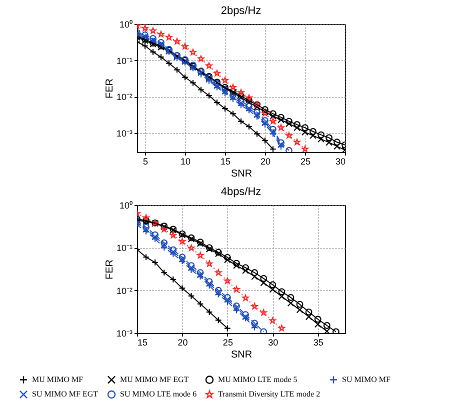 The image size is (476, 407). What do you see at coordinates (318, 343) in the screenshot?
I see `x-tick-label: 35` at bounding box center [318, 343].